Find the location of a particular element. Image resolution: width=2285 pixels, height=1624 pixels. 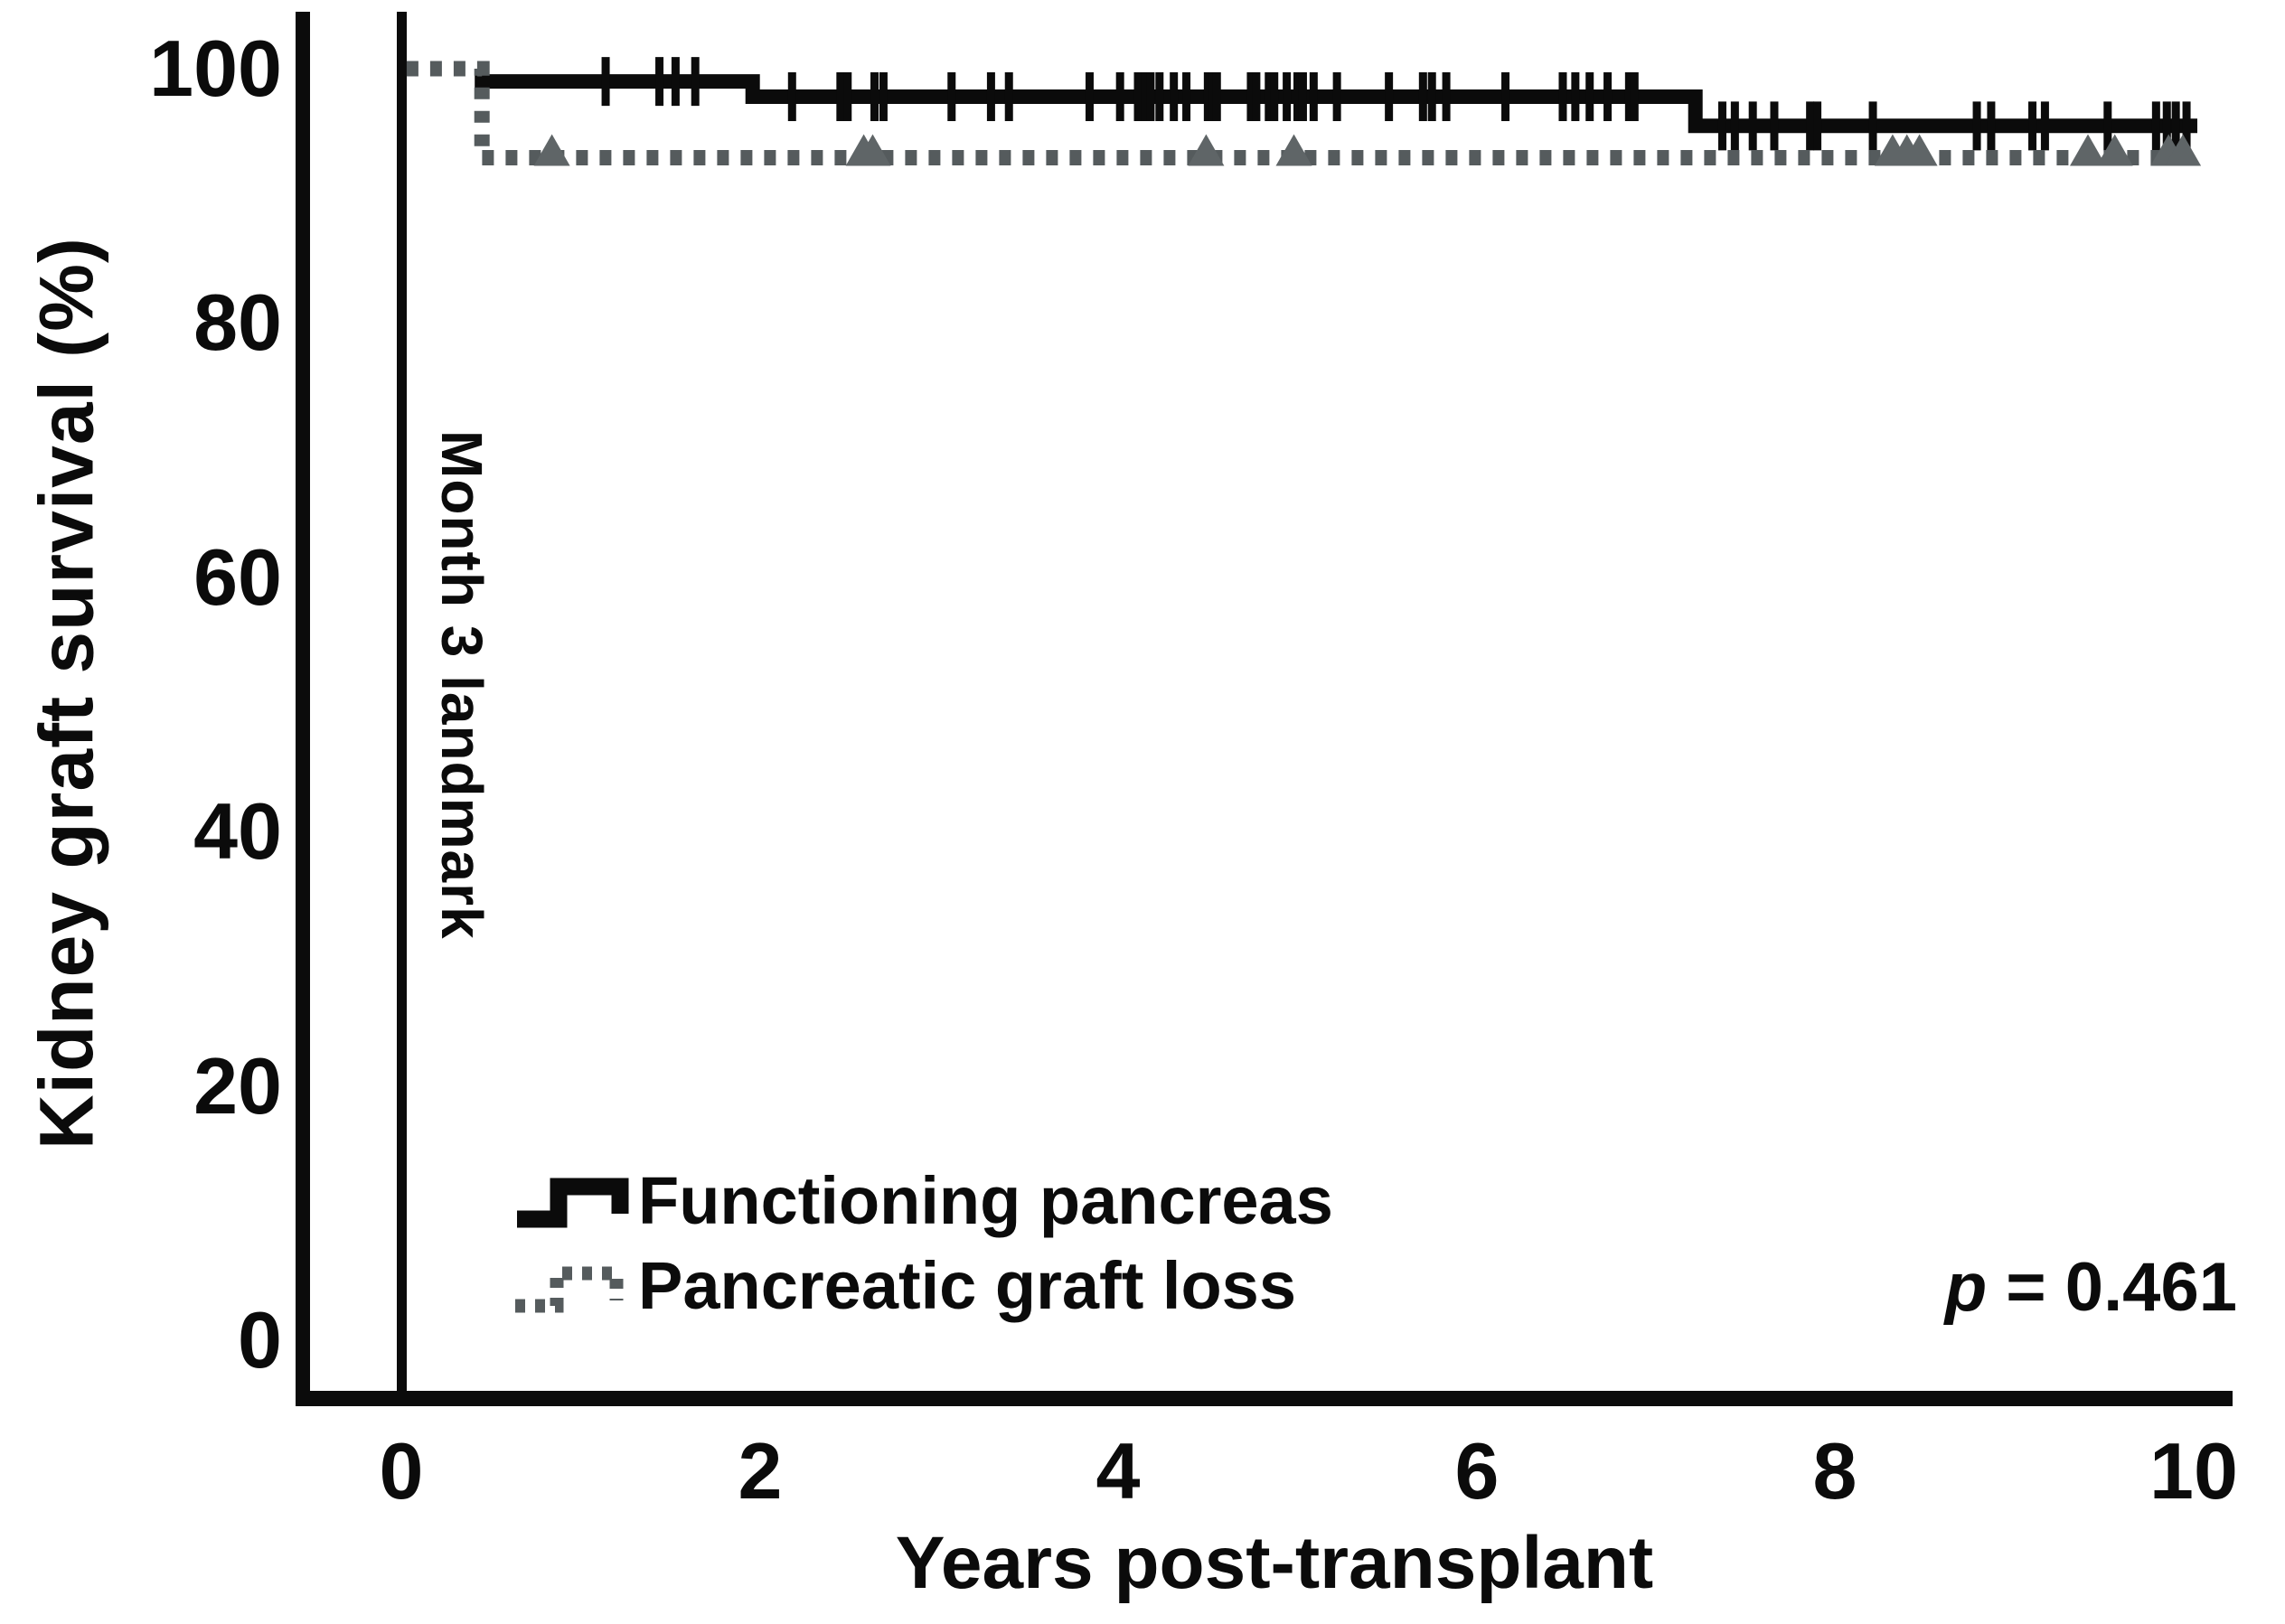

legend-label: Pancreatic graft loss is located at coordinates (967, 1286).